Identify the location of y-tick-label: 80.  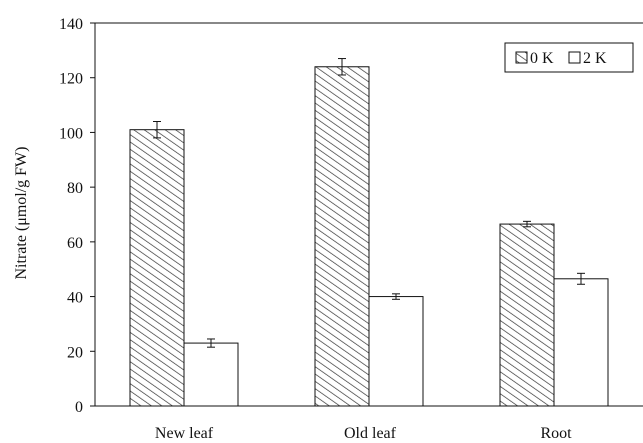
(75, 188).